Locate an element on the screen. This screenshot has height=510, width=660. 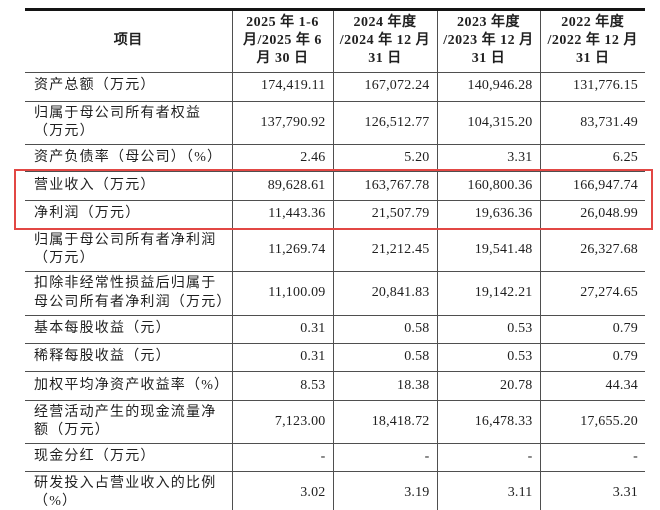
table-row: 现金分红（万元） - - - - is located at coordinates (335, 458).